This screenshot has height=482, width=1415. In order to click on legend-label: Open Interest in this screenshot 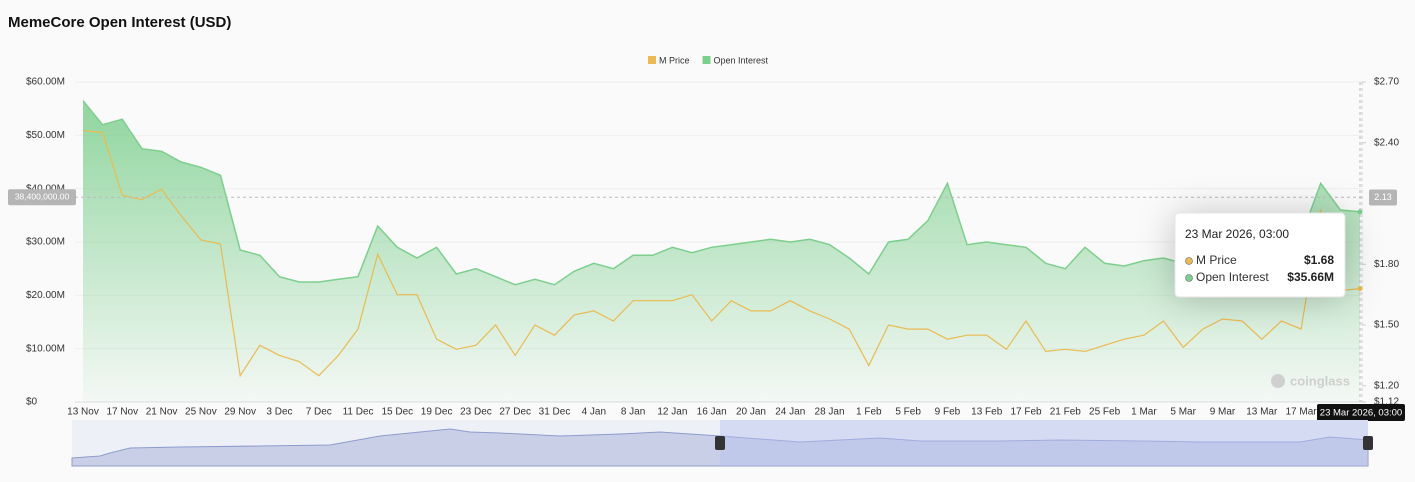, I will do `click(741, 60)`.